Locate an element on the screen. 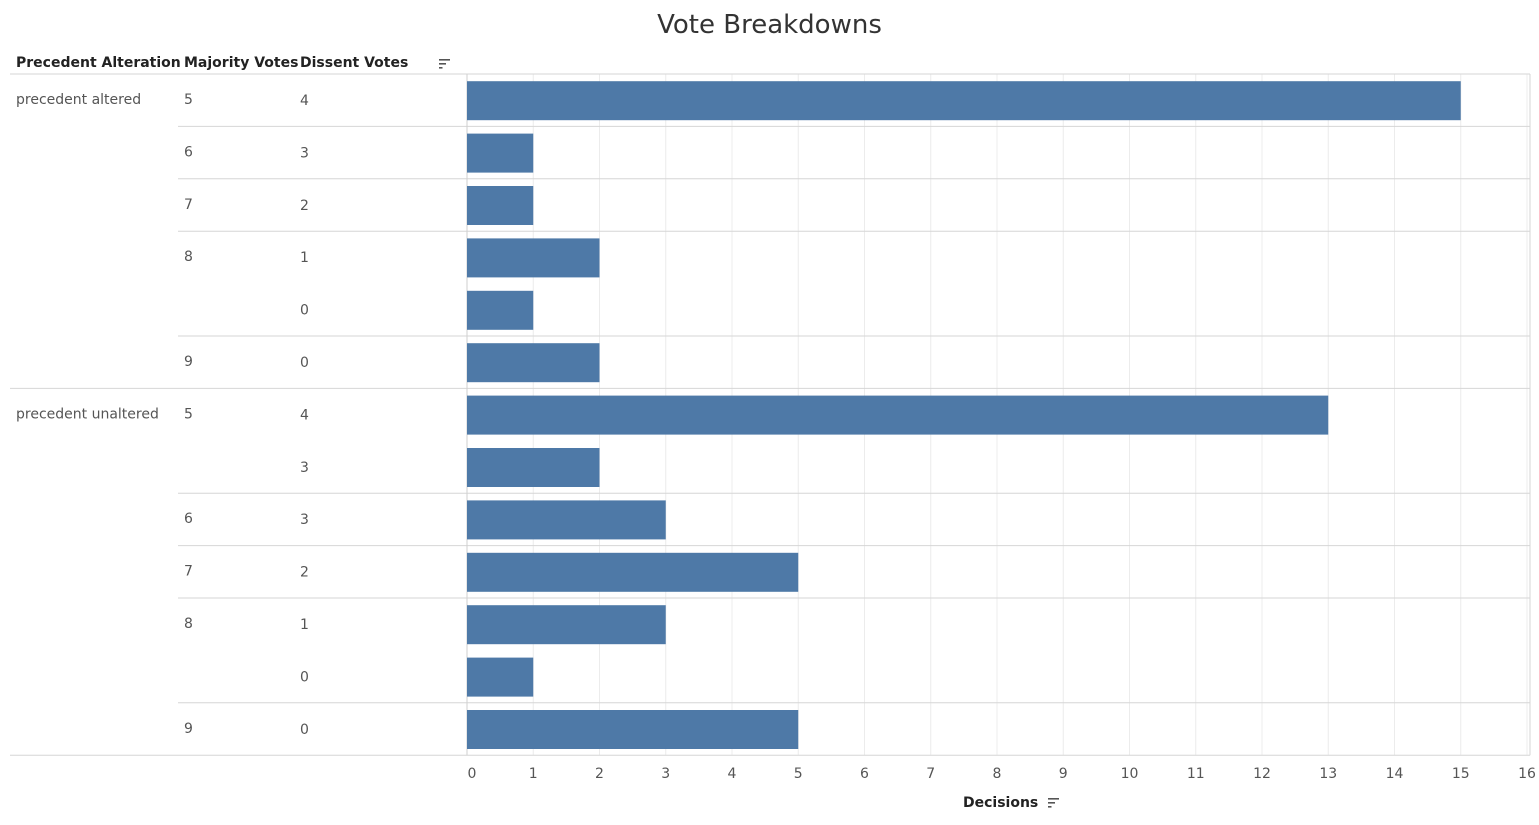  x-tick-label: 14 is located at coordinates (1395, 774).